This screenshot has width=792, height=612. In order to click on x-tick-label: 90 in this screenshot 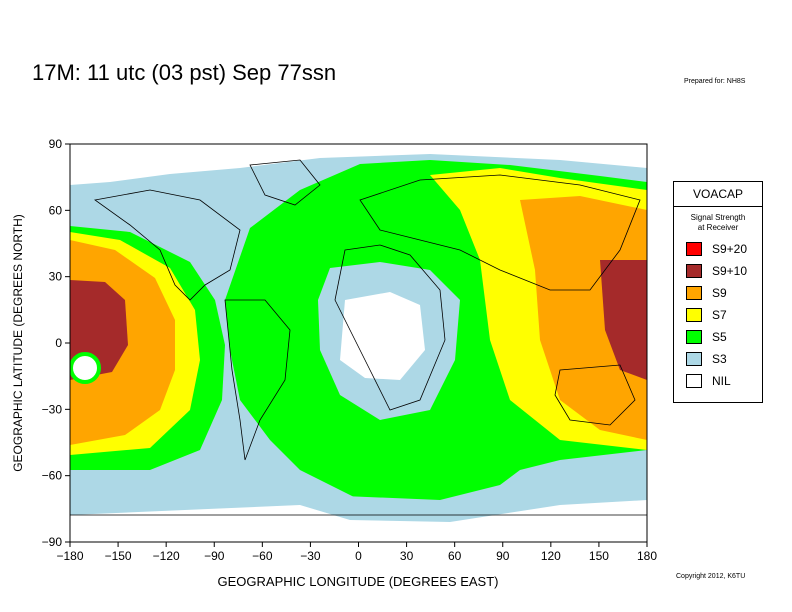, I will do `click(503, 556)`.